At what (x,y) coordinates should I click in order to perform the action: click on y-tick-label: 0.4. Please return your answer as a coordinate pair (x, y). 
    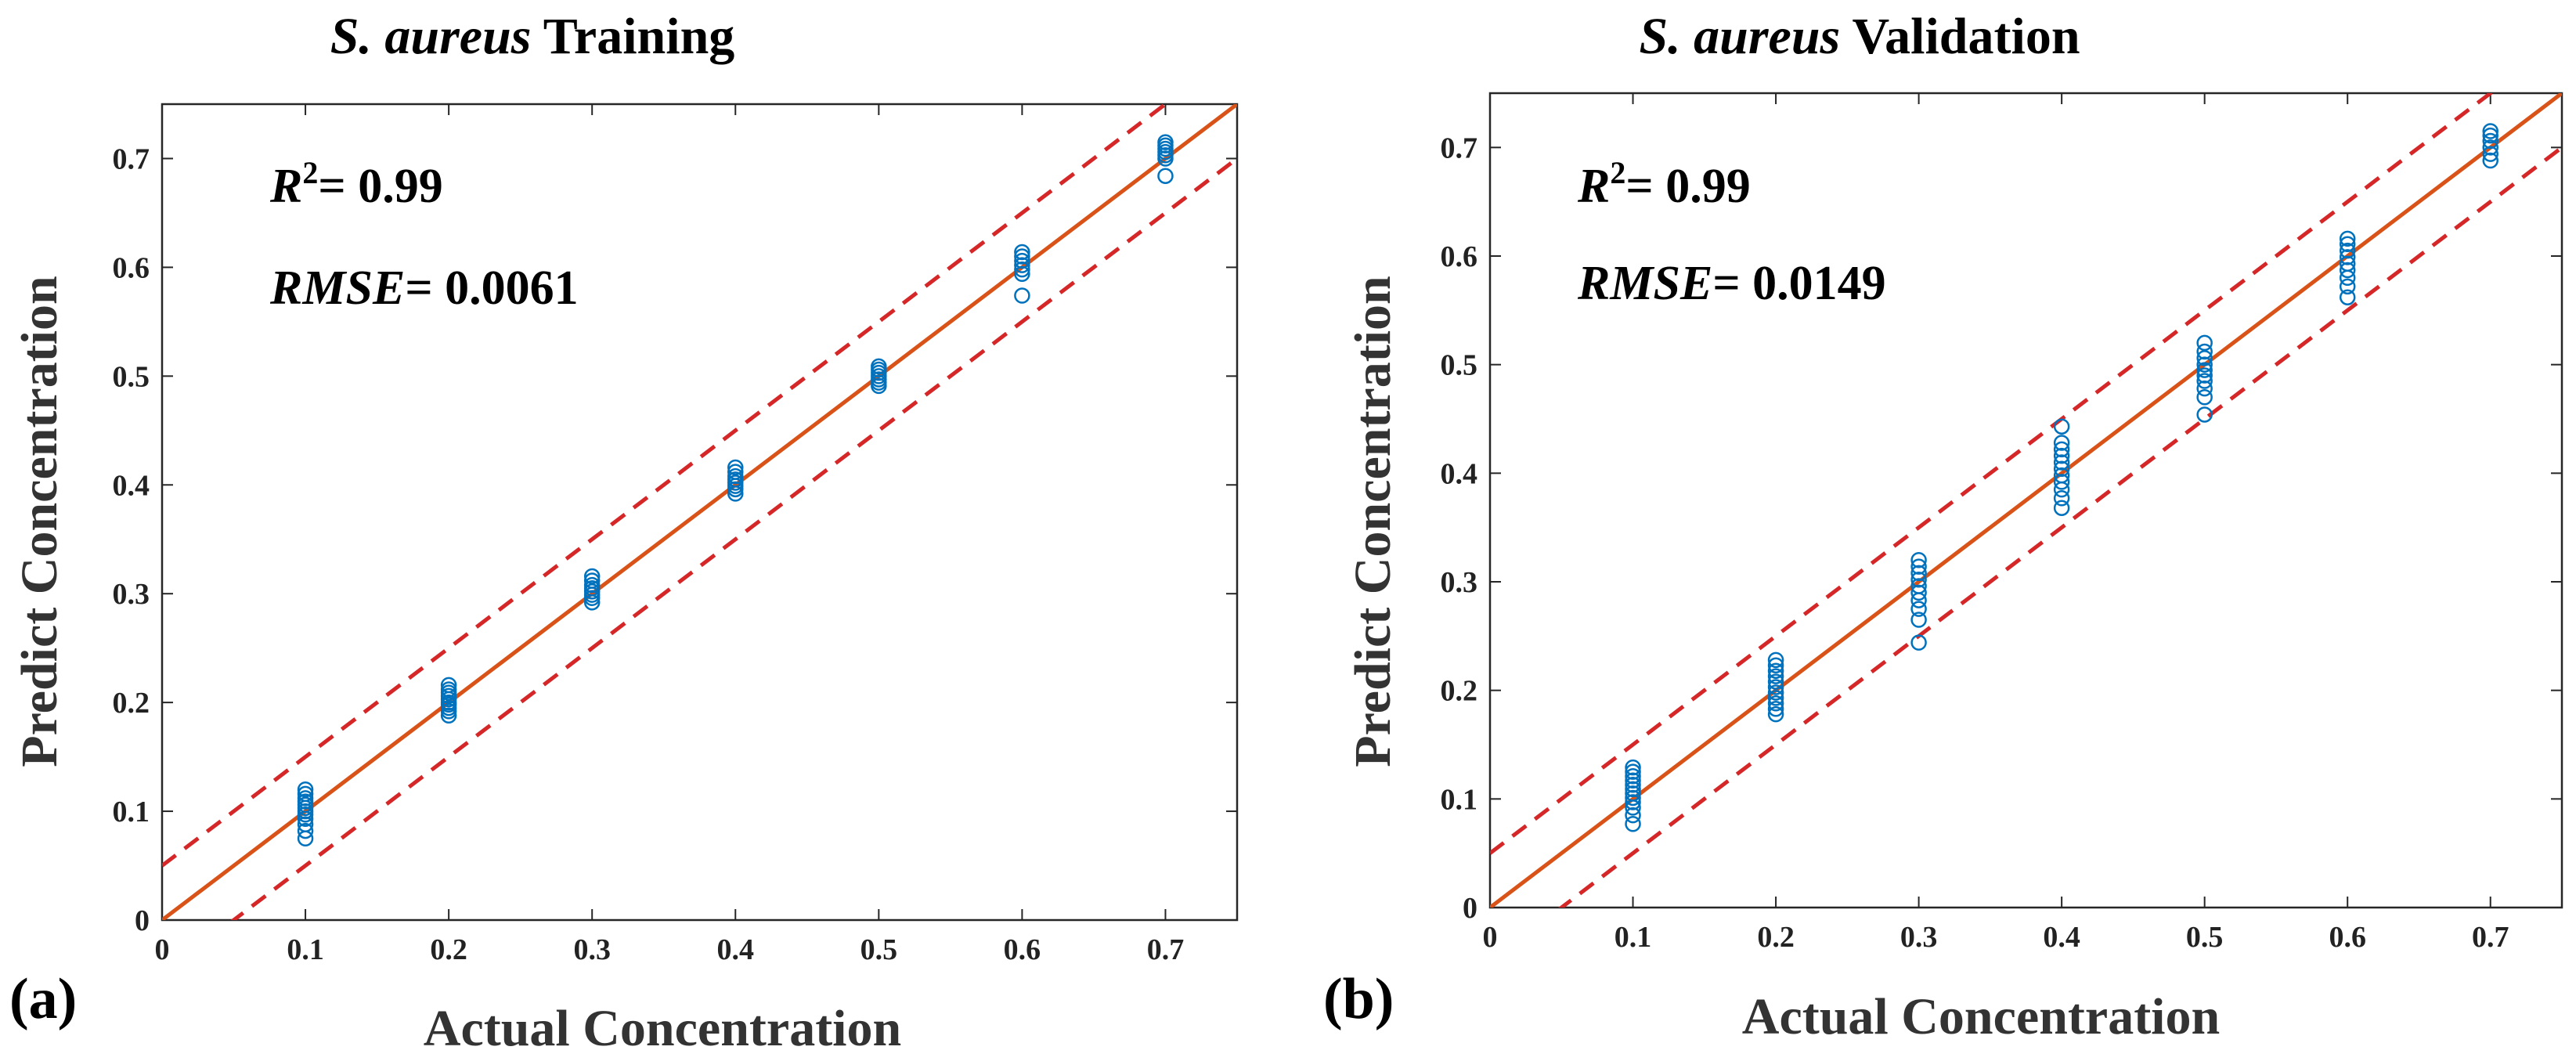
    Looking at the image, I should click on (131, 485).